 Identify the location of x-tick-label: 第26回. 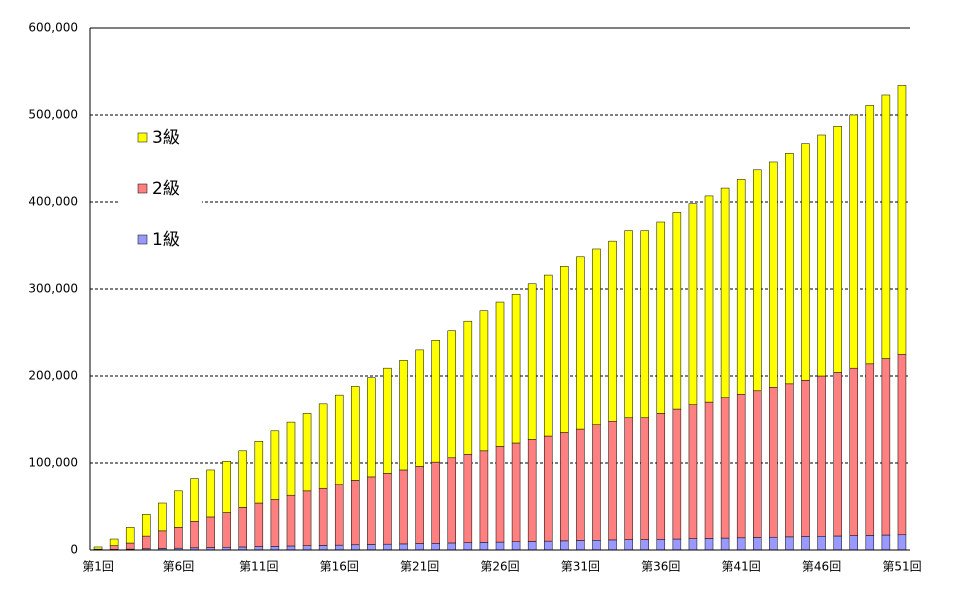
(499, 567).